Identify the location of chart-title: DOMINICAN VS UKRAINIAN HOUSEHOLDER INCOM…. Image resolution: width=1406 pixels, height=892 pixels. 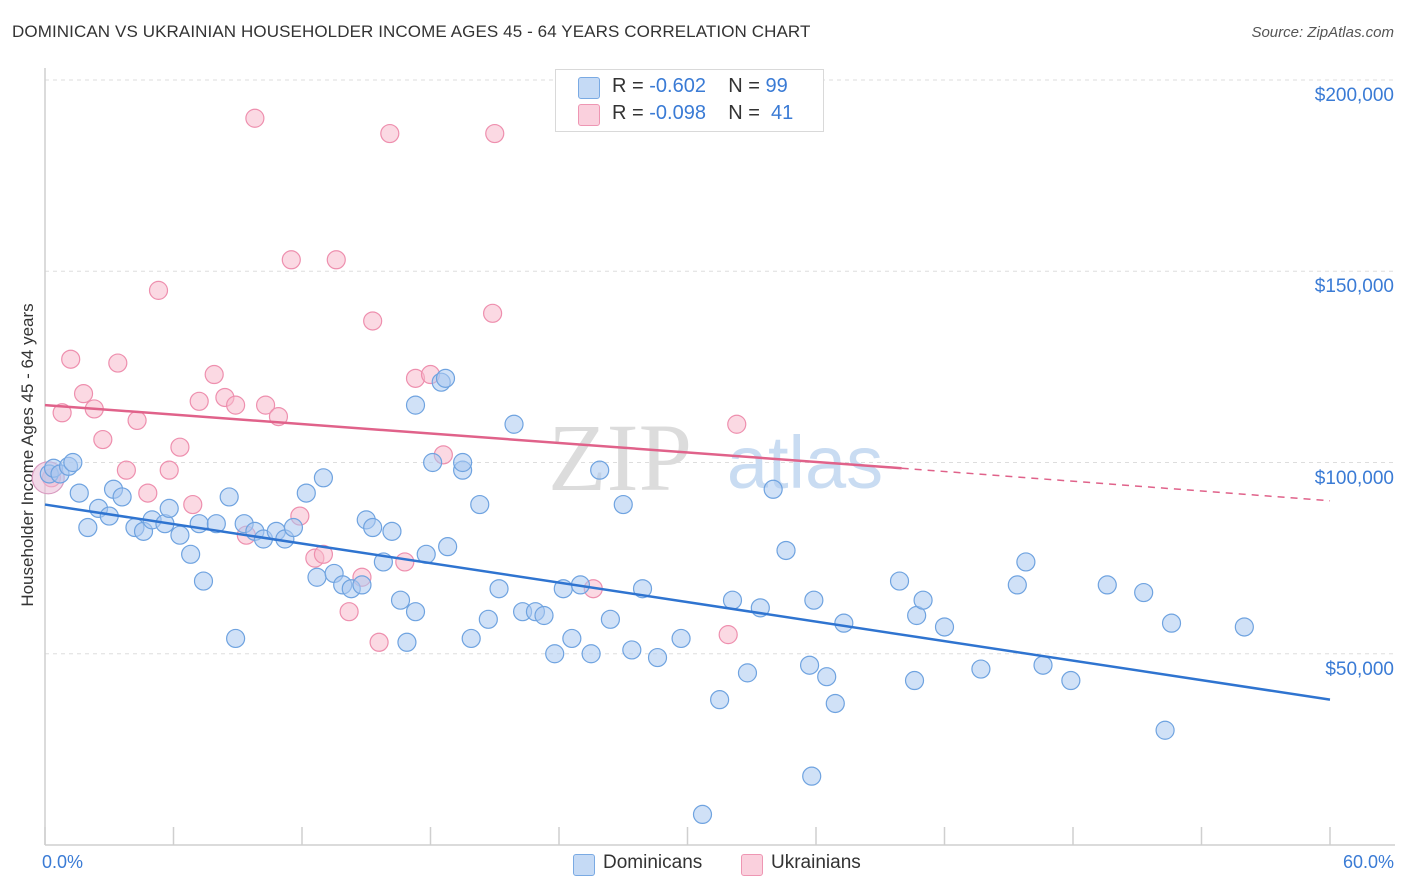
(411, 31).